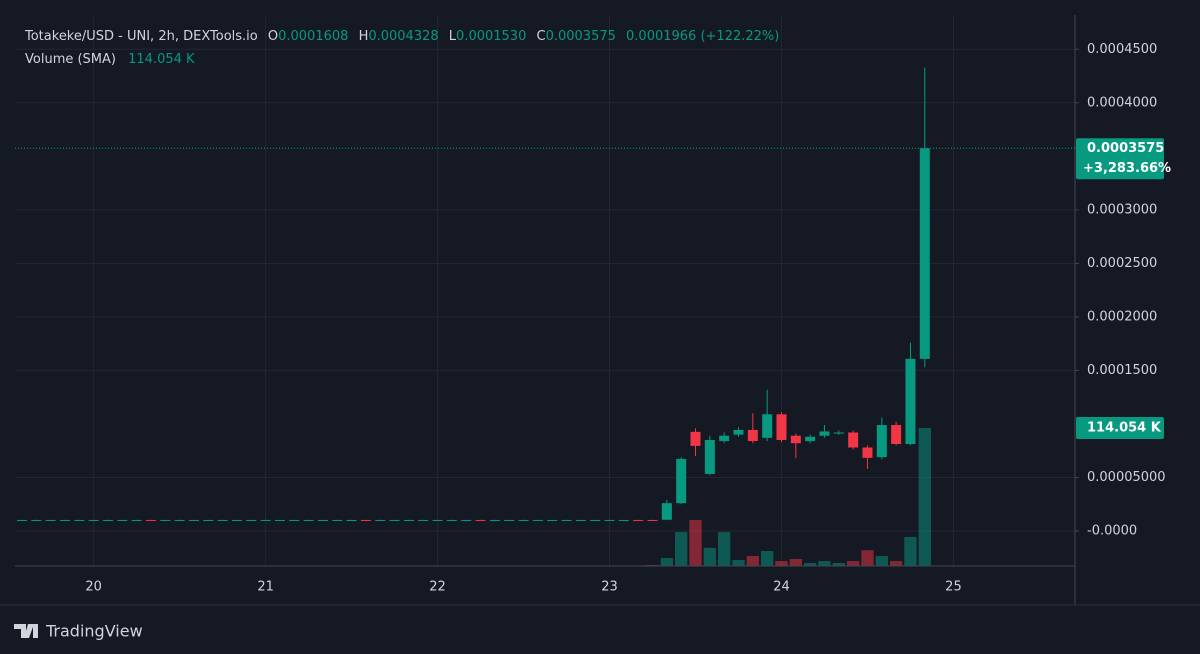 This screenshot has width=1200, height=654. What do you see at coordinates (1126, 477) in the screenshot?
I see `y-tick-label: 0.00005000` at bounding box center [1126, 477].